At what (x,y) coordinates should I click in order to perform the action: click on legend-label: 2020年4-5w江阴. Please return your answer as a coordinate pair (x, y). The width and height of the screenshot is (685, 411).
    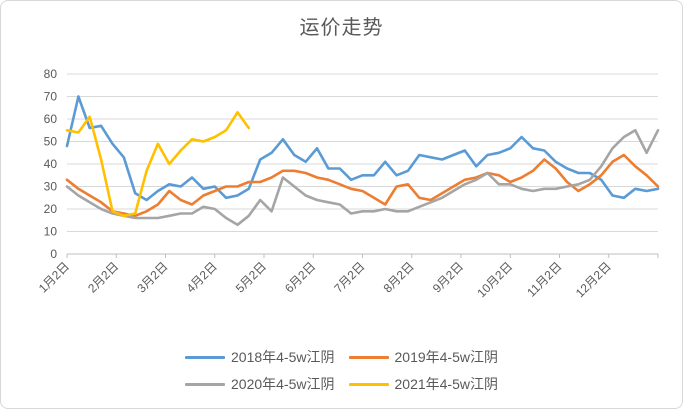
    Looking at the image, I should click on (283, 384).